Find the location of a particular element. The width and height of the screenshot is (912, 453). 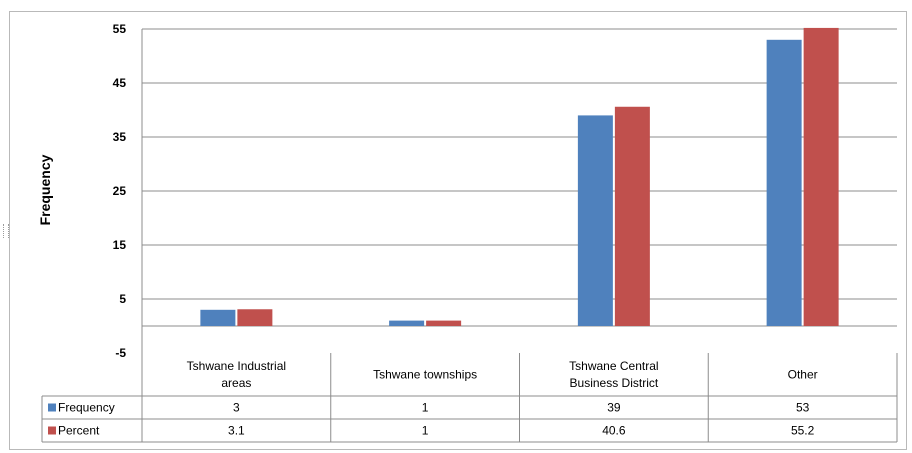

data-label: 55.2 is located at coordinates (803, 431).